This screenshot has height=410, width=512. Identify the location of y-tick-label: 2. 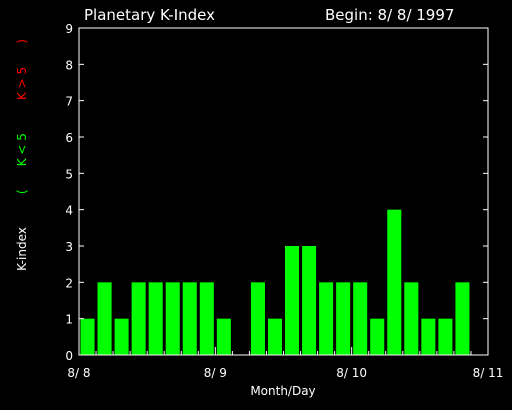
(69, 283).